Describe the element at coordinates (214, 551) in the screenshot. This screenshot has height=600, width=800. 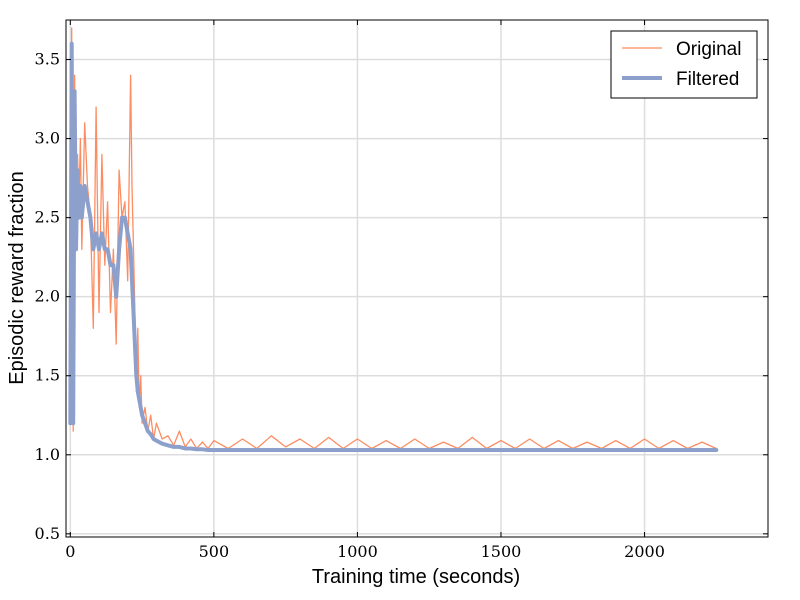
I see `x-tick-label: 500` at that location.